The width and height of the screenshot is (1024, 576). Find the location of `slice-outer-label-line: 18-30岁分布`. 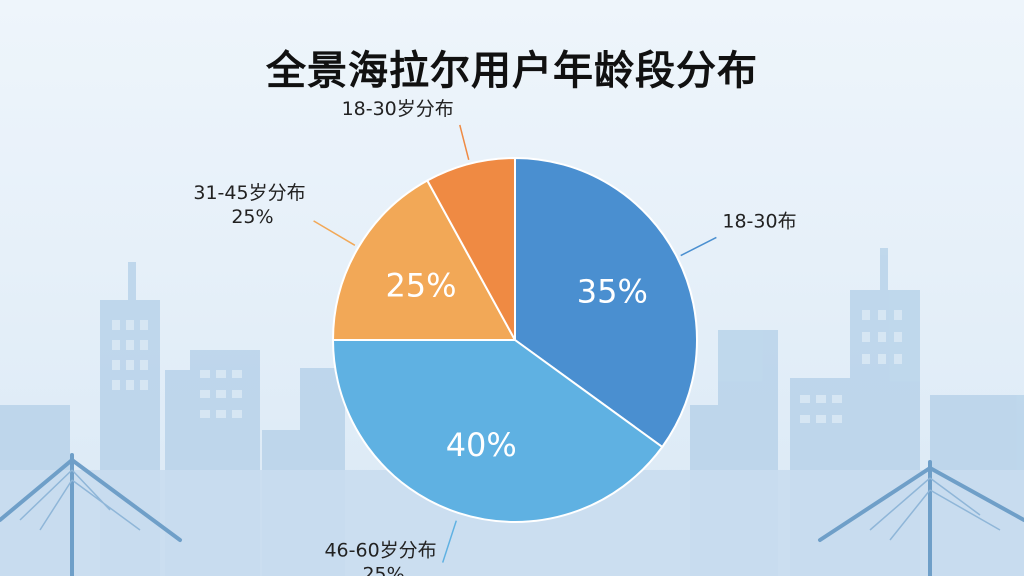

slice-outer-label-line: 18-30岁分布 is located at coordinates (398, 109).